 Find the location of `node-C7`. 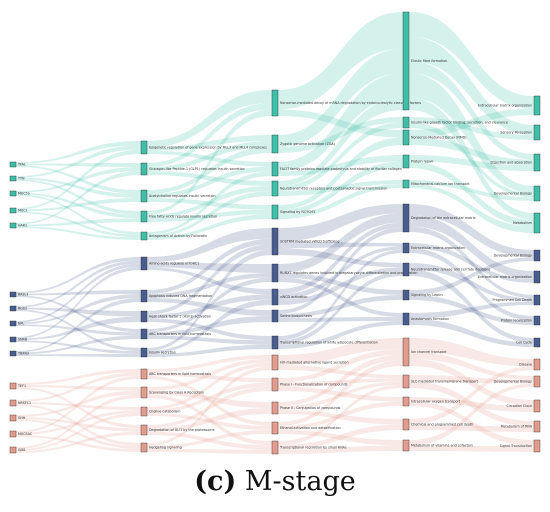

node-C7 is located at coordinates (275, 273).